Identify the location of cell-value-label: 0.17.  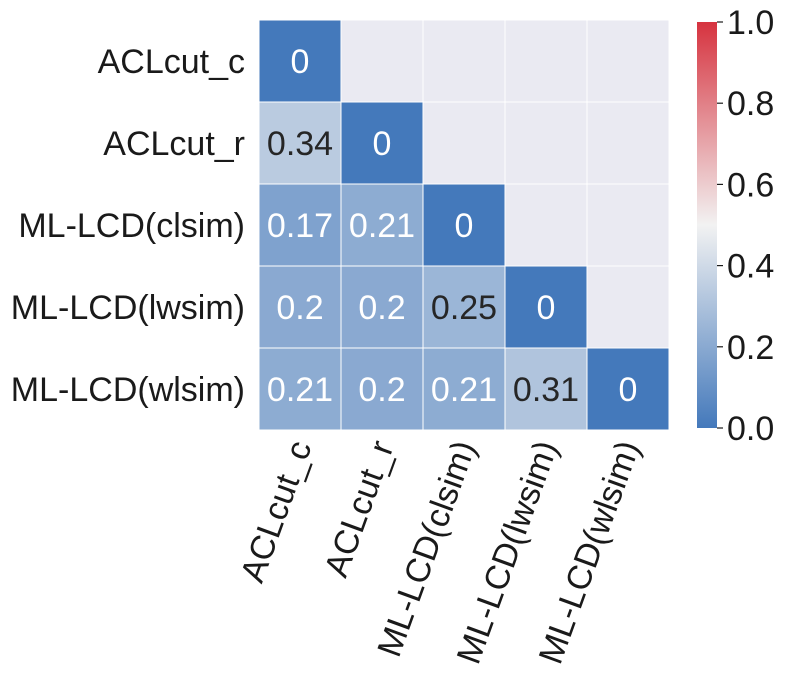
(300, 226).